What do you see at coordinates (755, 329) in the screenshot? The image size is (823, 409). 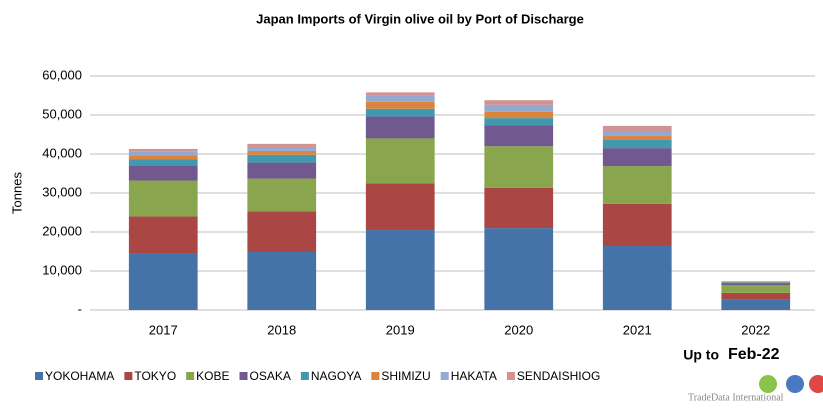 I see `x-tick-label: 2022` at bounding box center [755, 329].